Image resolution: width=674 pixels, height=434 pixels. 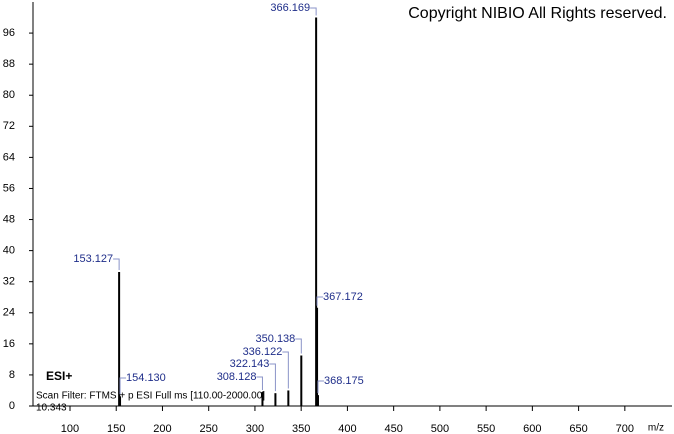 I want to click on y-tick-label: 0, so click(x=12, y=406).